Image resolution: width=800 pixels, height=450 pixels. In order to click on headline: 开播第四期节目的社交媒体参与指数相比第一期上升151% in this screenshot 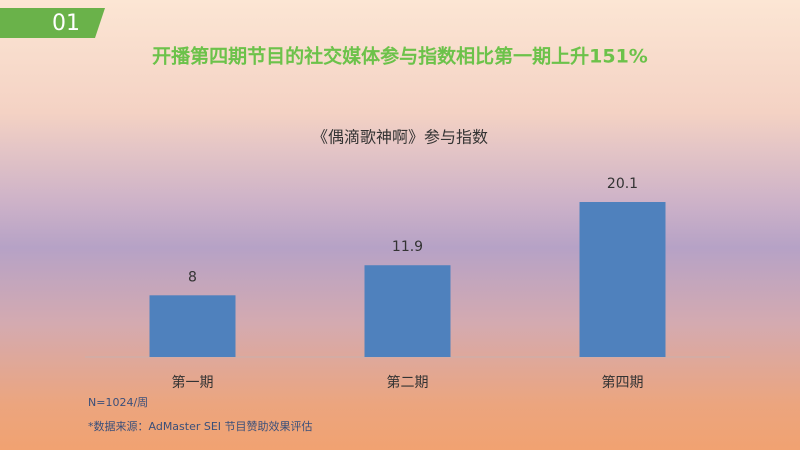, I will do `click(400, 56)`.